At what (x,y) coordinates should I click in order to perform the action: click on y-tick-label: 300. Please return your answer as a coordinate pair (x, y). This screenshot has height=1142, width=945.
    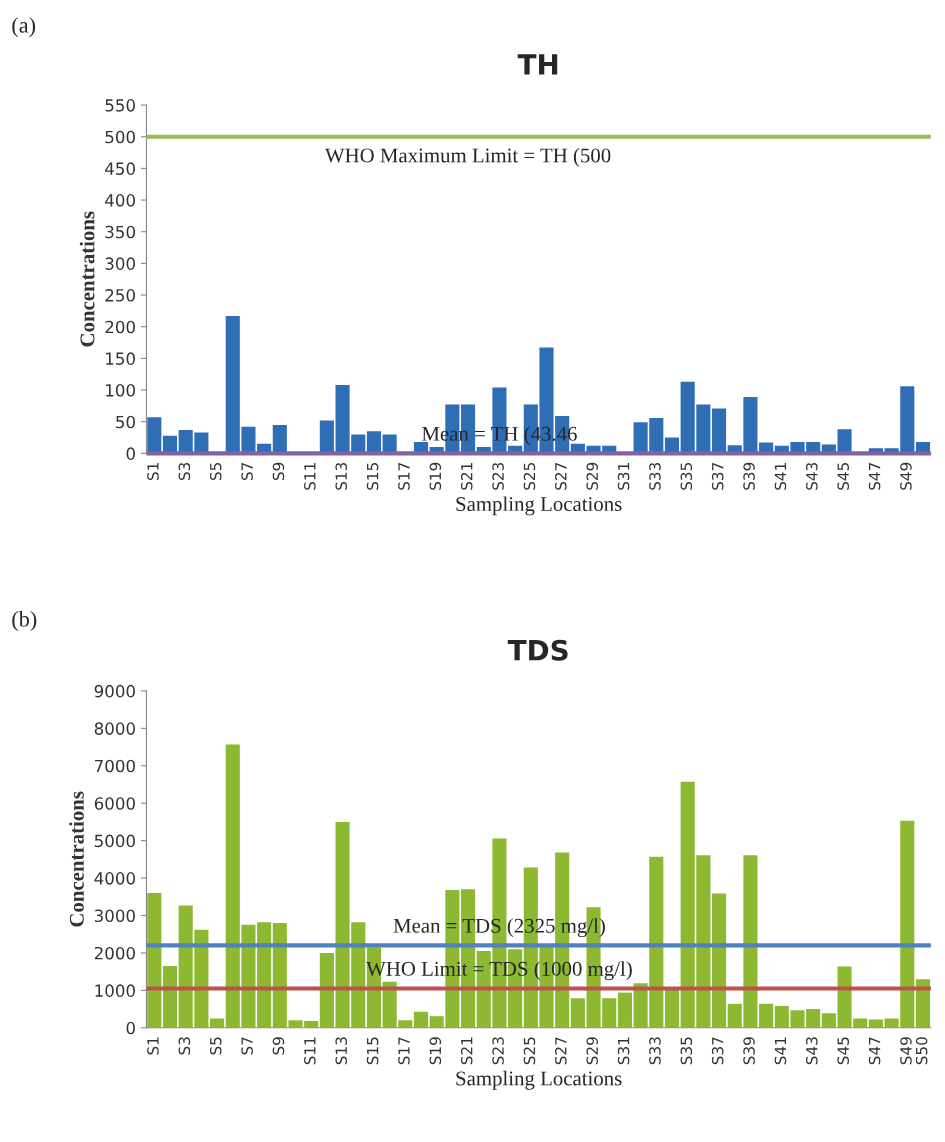
    Looking at the image, I should click on (120, 263).